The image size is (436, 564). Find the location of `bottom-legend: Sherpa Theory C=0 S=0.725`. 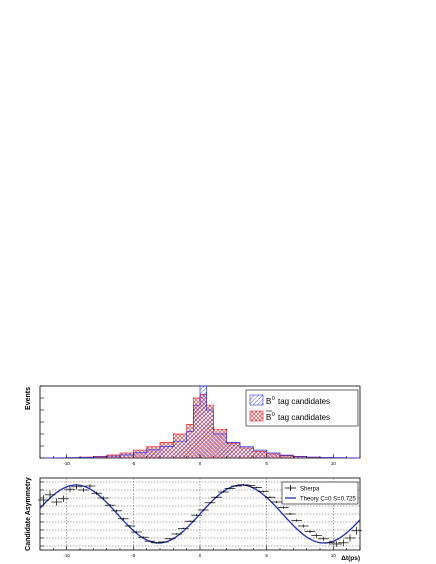

bottom-legend: Sherpa Theory C=0 S=0.725 is located at coordinates (320, 493).